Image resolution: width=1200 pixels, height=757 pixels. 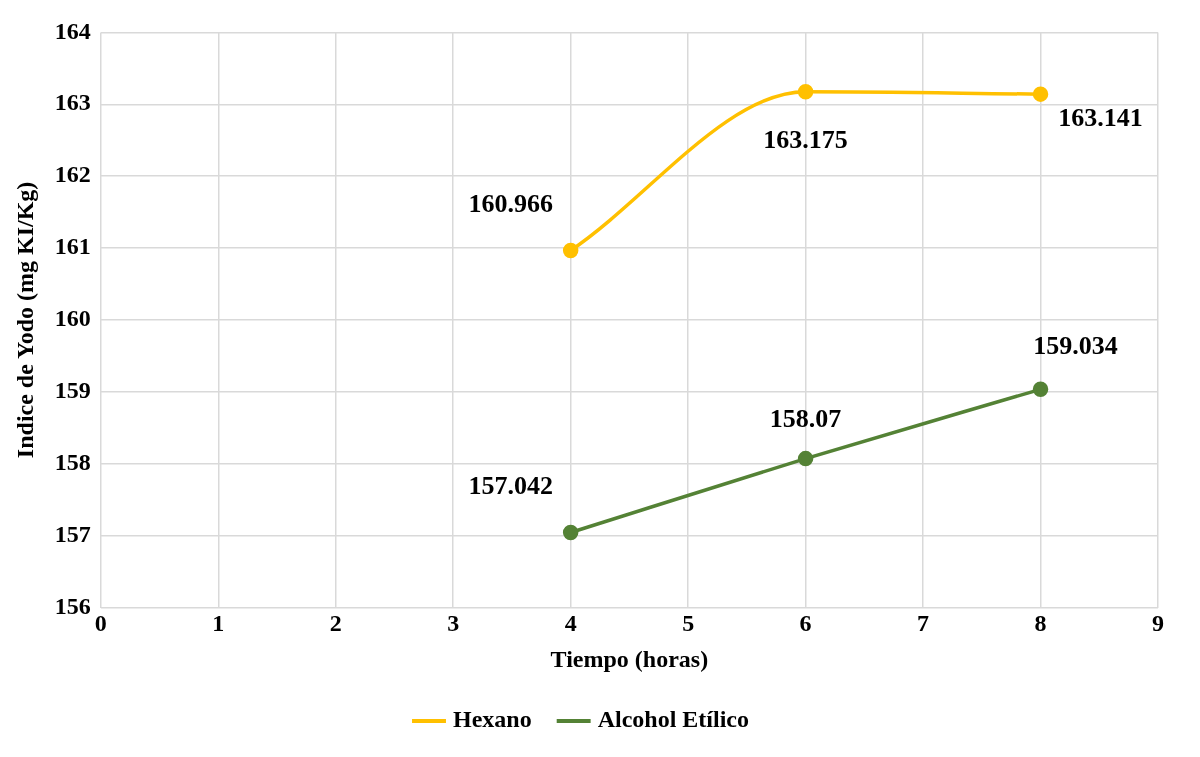 I want to click on data-label: 163.175, so click(x=805, y=140).